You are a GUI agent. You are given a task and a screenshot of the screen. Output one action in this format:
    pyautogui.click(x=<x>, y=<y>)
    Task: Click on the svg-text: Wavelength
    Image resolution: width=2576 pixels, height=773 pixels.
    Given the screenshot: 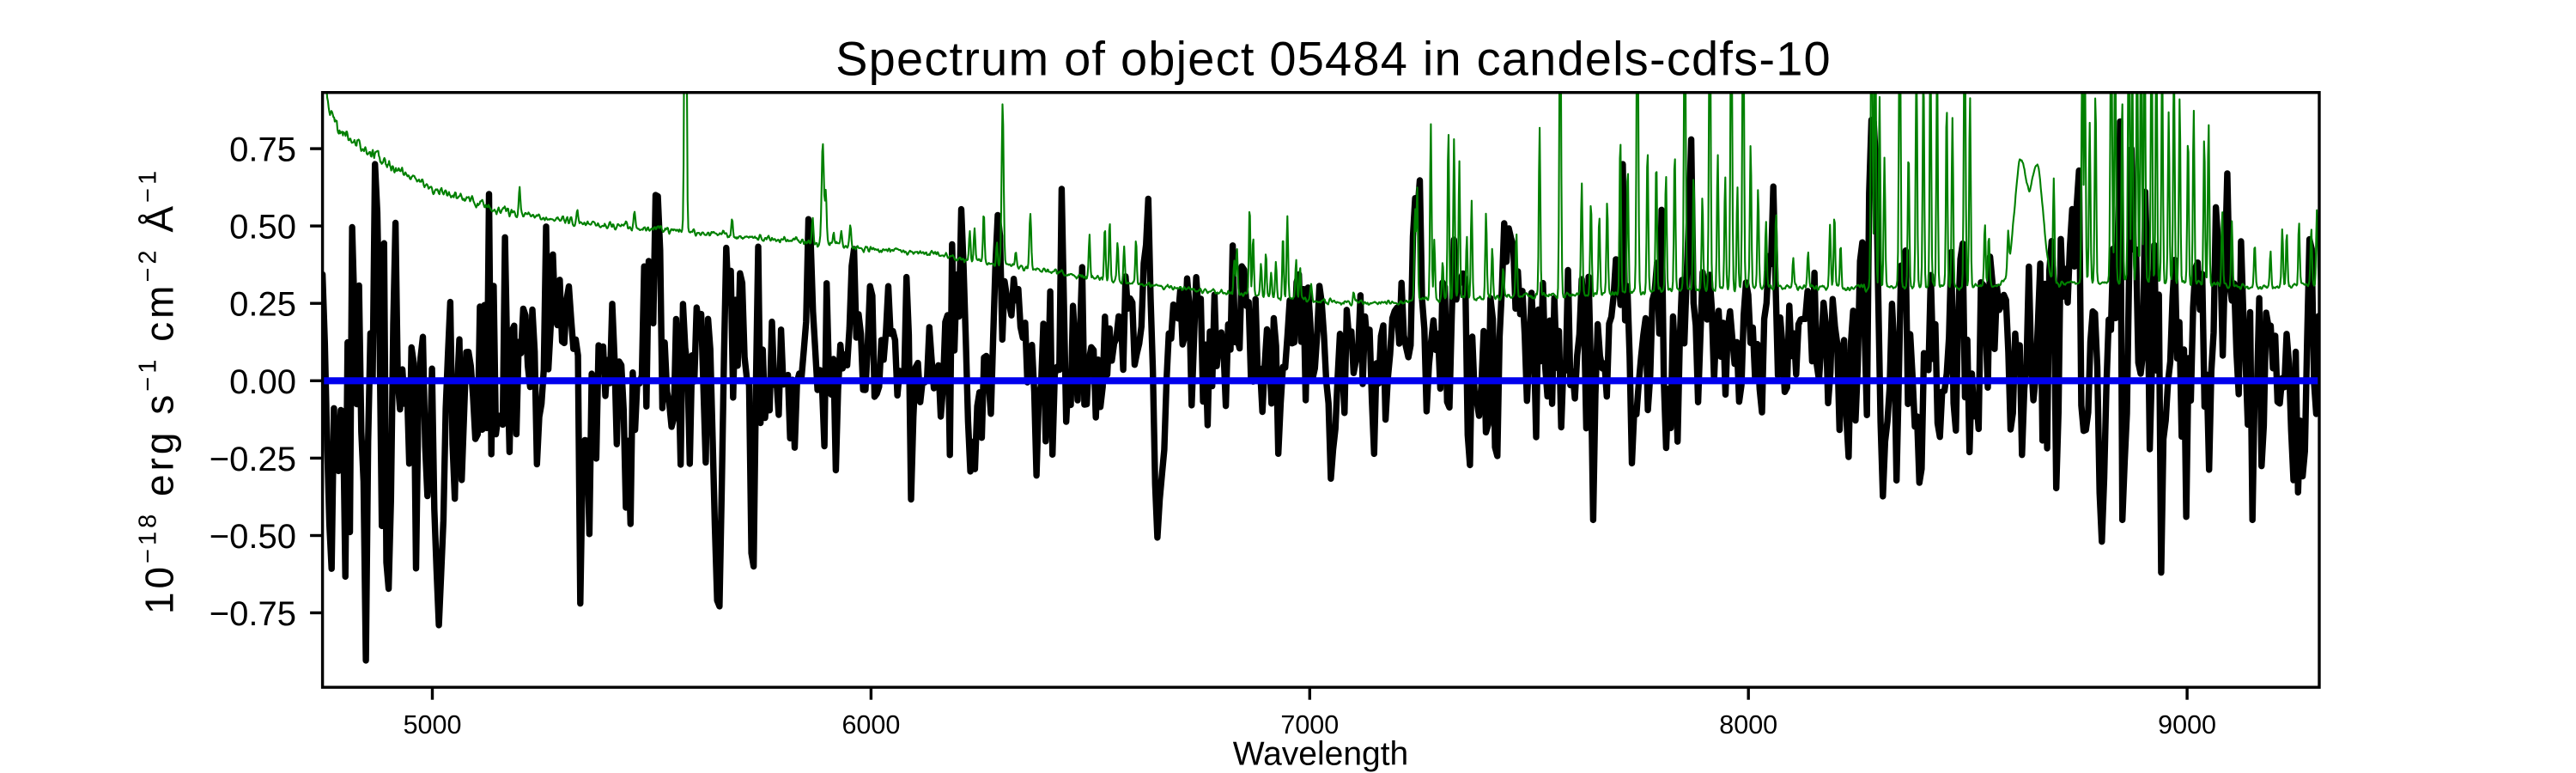 What is the action you would take?
    pyautogui.click(x=1321, y=754)
    